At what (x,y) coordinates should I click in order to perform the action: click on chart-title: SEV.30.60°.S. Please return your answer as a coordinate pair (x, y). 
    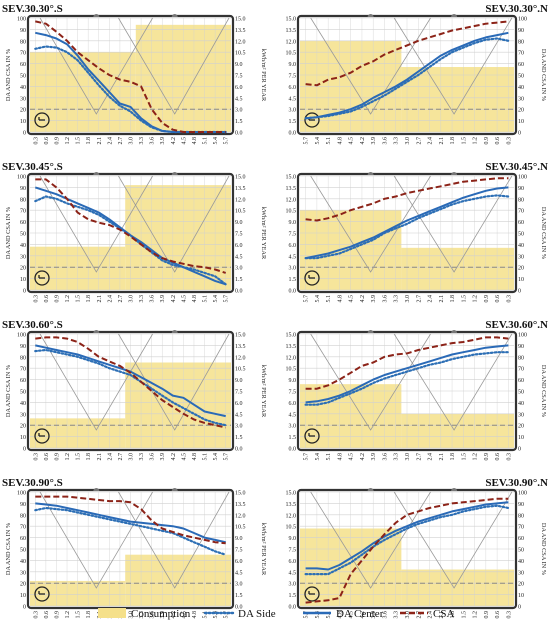
    Looking at the image, I should click on (32, 325).